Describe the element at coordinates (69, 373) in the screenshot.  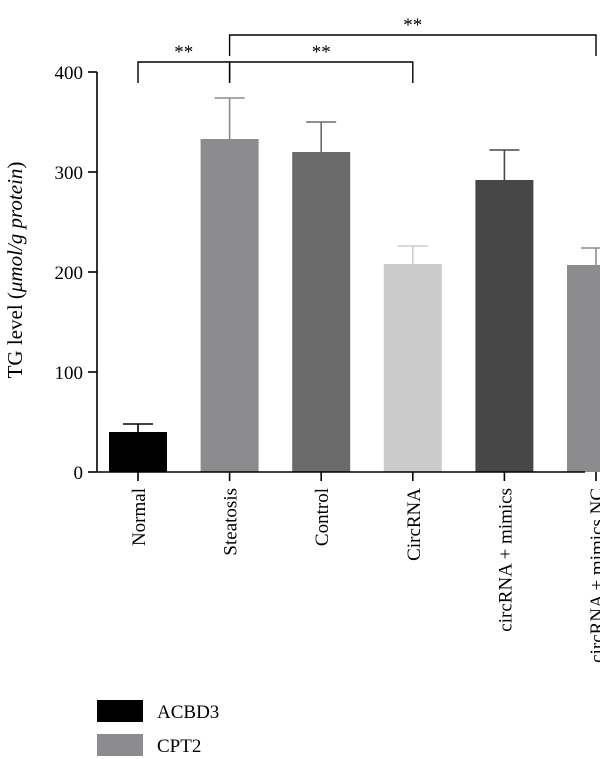
I see `y-tick-label: 100` at that location.